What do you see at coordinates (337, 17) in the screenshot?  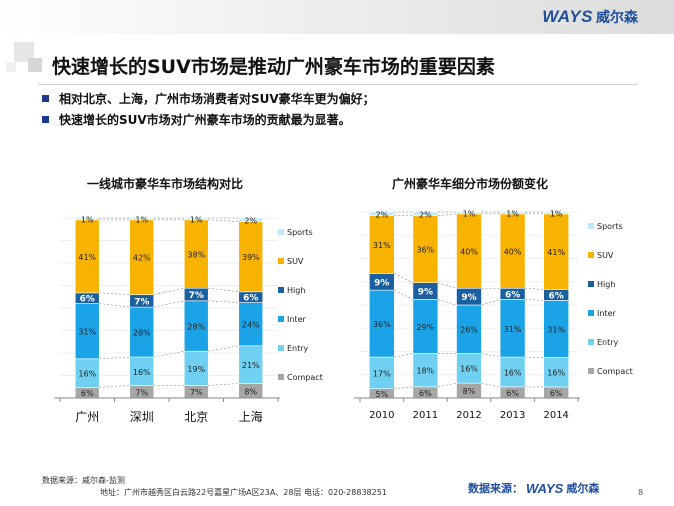 I see `top-banner` at bounding box center [337, 17].